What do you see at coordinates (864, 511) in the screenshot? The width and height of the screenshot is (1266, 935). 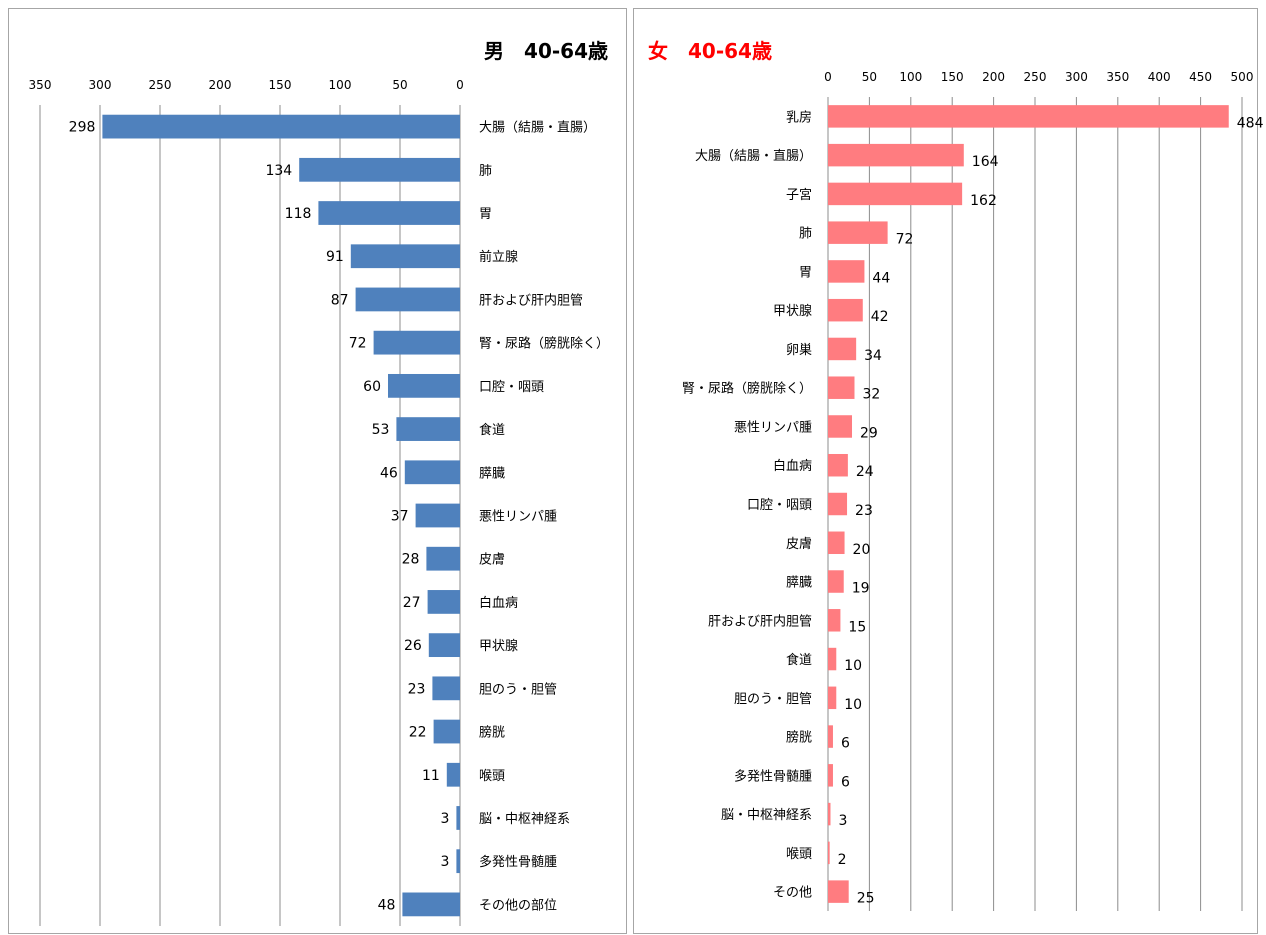 I see `data-label: 23` at bounding box center [864, 511].